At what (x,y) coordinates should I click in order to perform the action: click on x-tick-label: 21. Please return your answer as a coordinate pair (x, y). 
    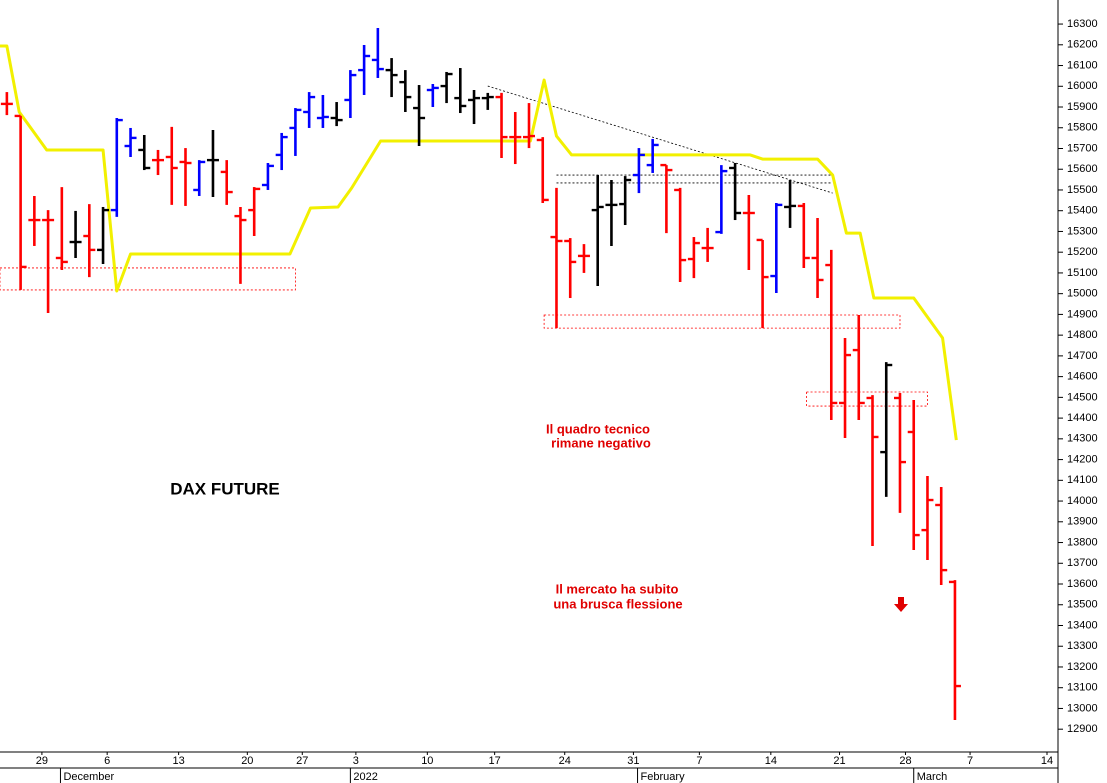
    Looking at the image, I should click on (839, 761).